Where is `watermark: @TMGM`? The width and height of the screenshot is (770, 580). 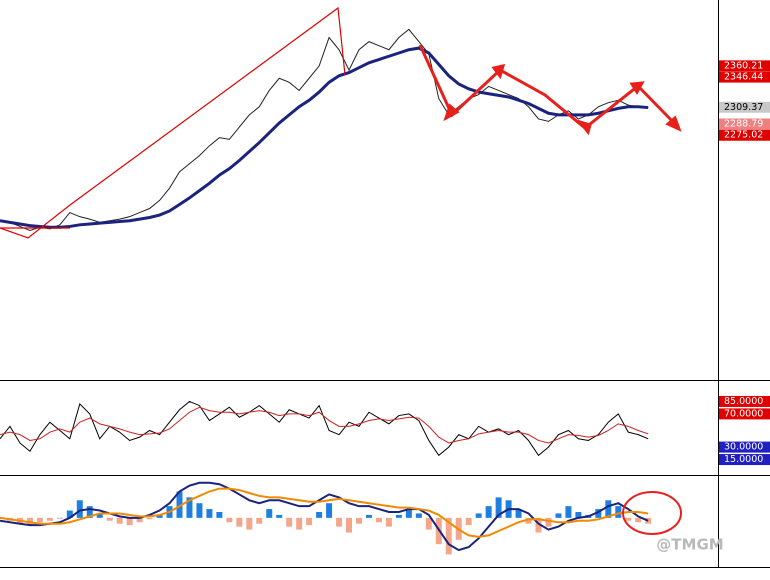
watermark: @TMGM is located at coordinates (689, 545).